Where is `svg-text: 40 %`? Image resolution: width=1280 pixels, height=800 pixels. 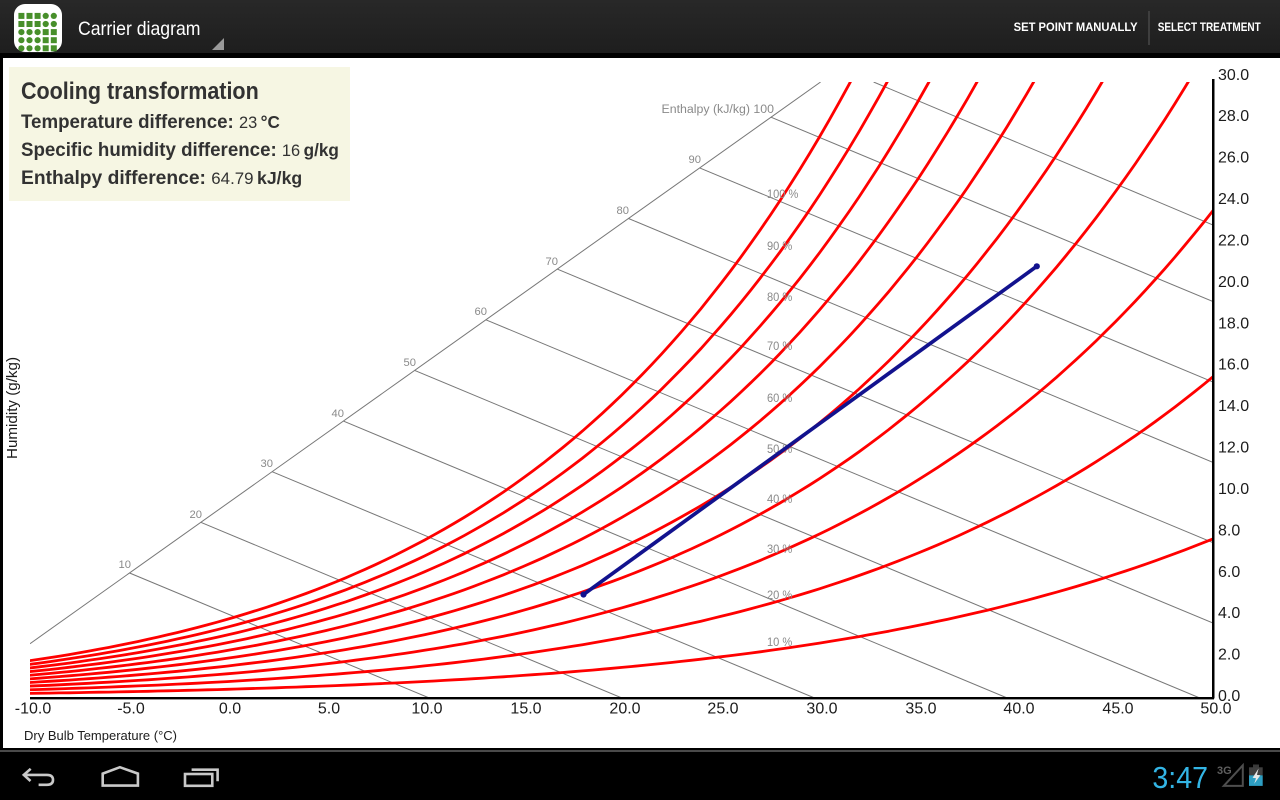
svg-text: 40 % is located at coordinates (780, 499).